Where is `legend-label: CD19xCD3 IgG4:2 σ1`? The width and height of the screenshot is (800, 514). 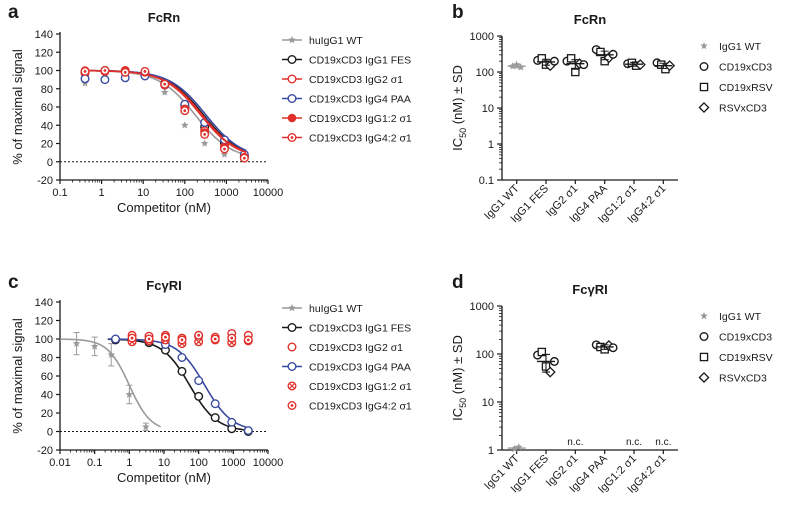 legend-label: CD19xCD3 IgG4:2 σ1 is located at coordinates (360, 407).